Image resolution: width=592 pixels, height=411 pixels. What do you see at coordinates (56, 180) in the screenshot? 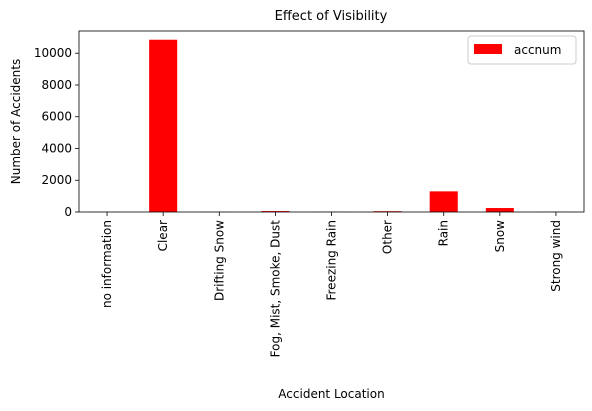
I see `y-tick-label: 2000` at bounding box center [56, 180].